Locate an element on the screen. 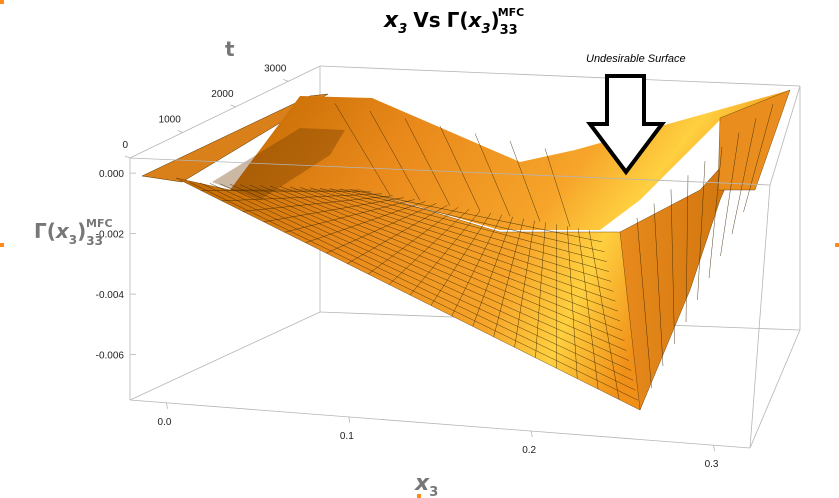  z-tick-label: -0.004 is located at coordinates (110, 295).